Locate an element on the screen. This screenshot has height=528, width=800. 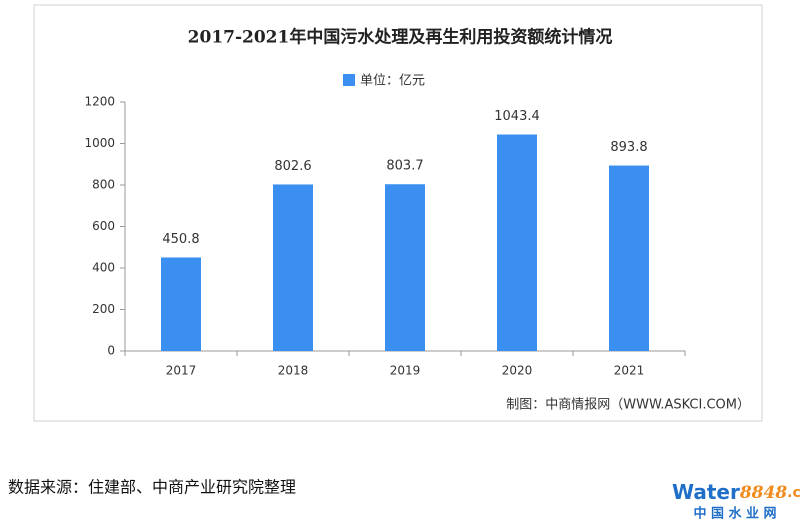
y-tick-label: 600 is located at coordinates (103, 226).